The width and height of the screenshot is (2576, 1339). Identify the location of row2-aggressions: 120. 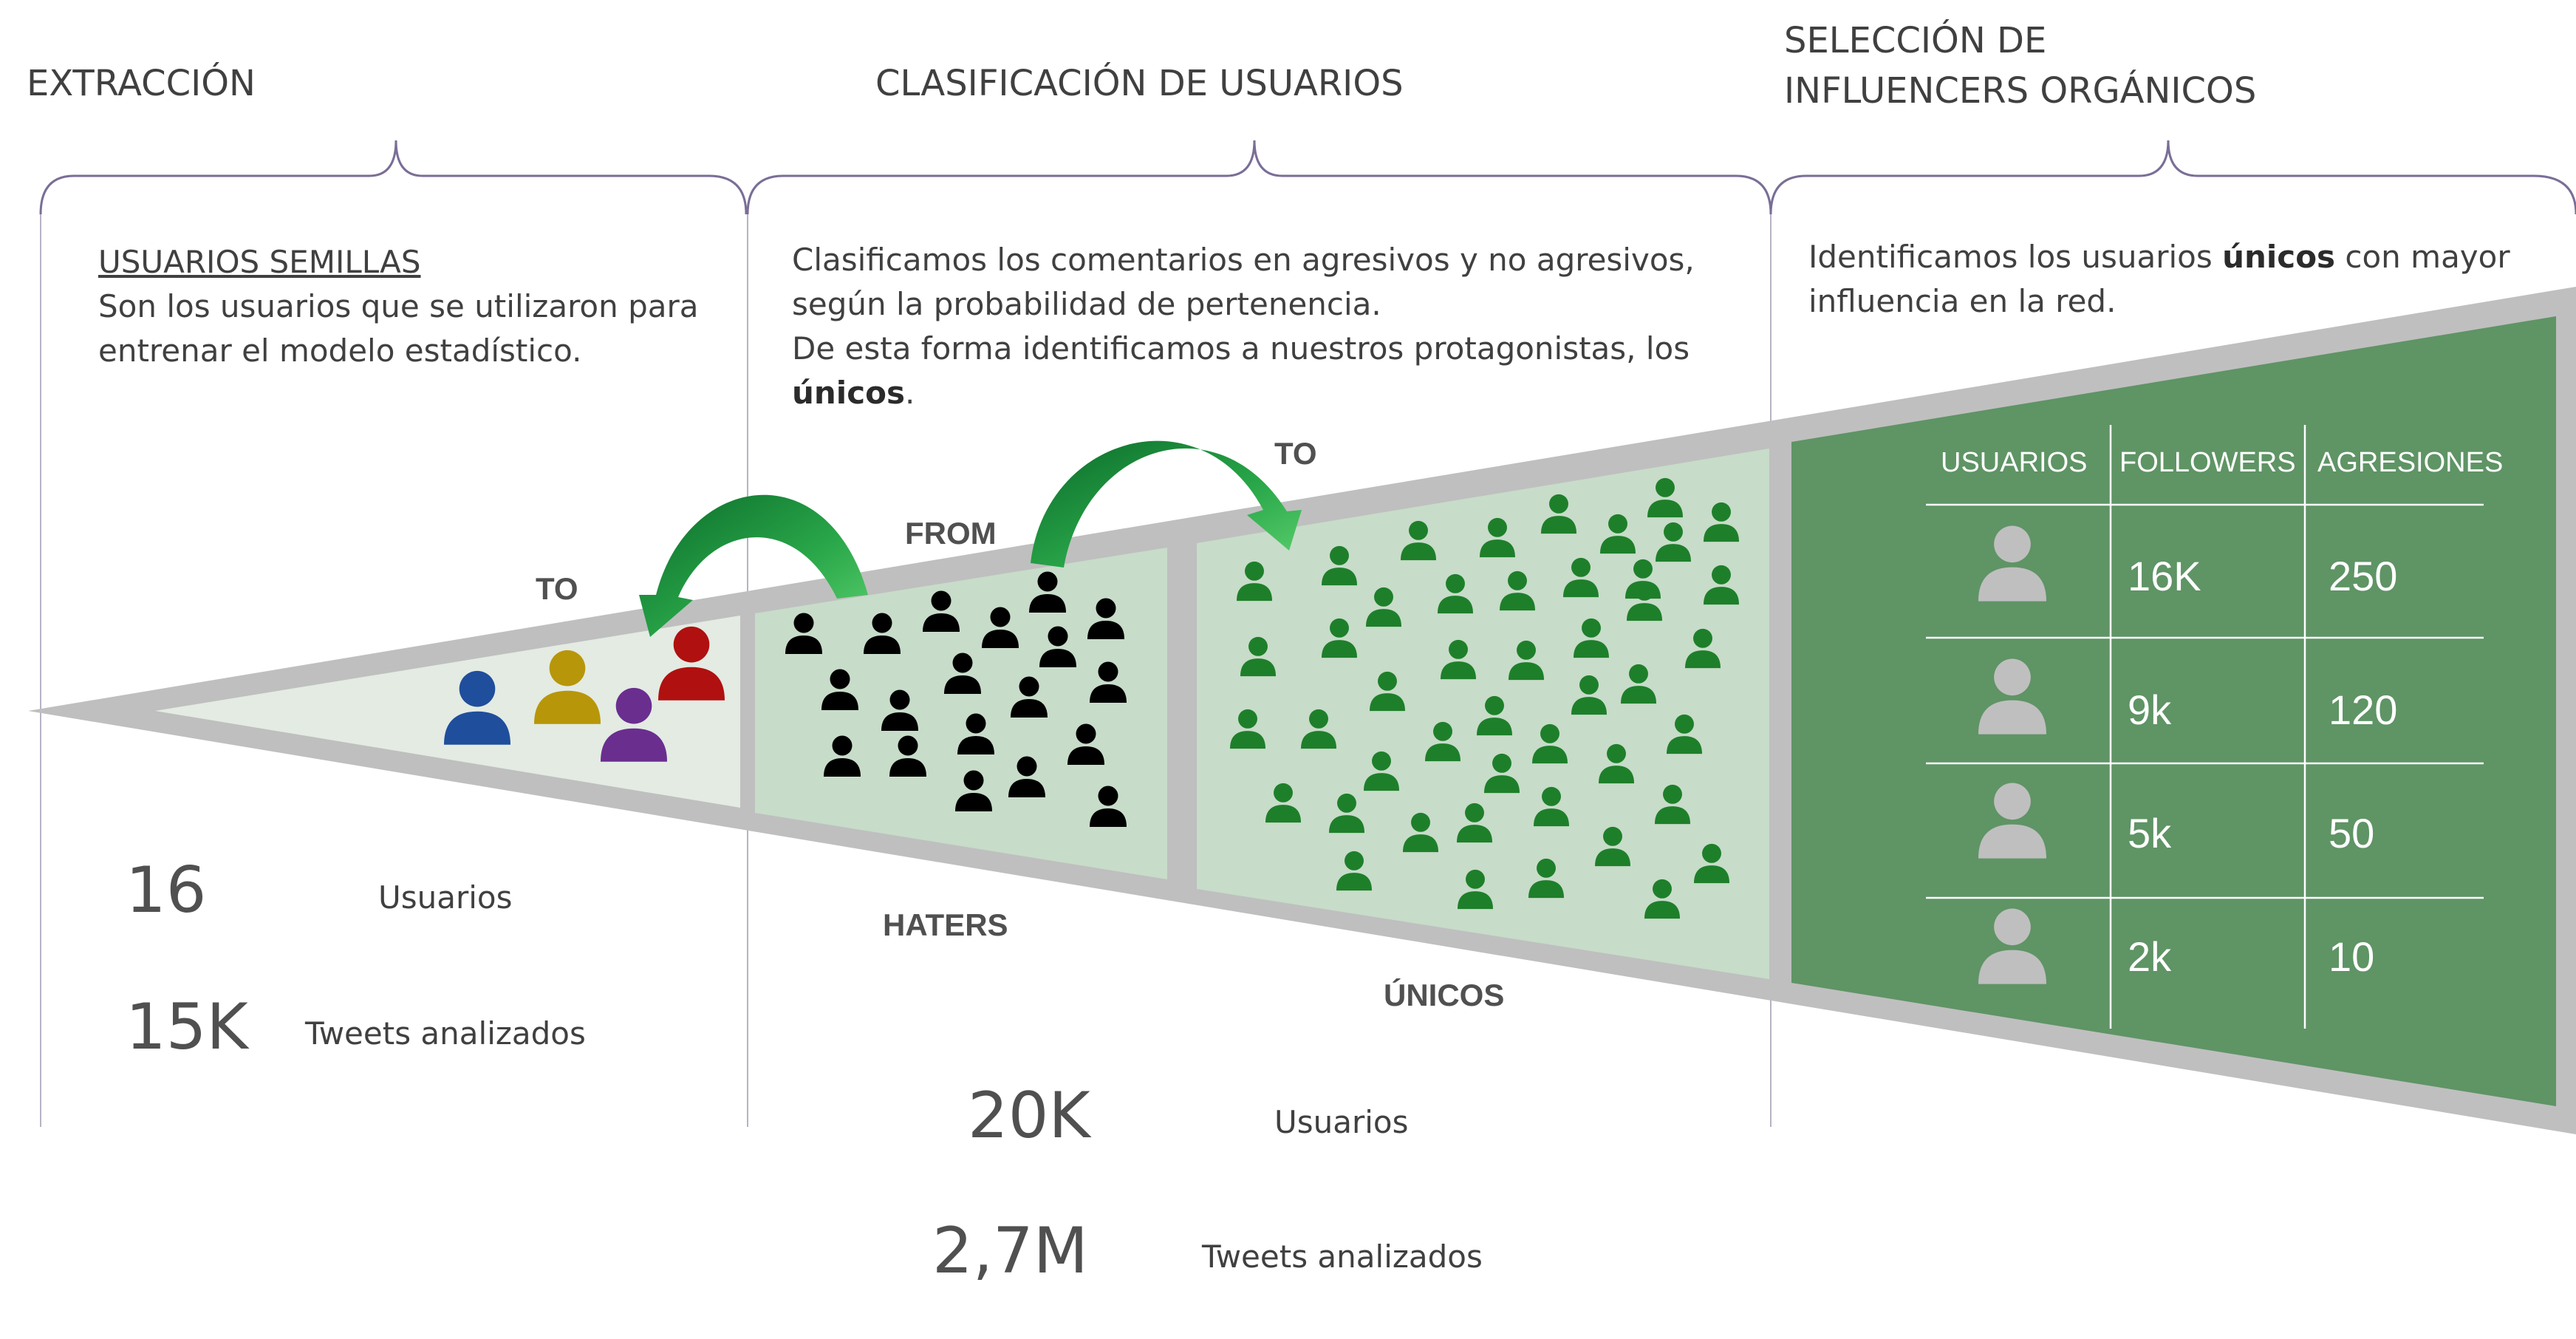
(2364, 709).